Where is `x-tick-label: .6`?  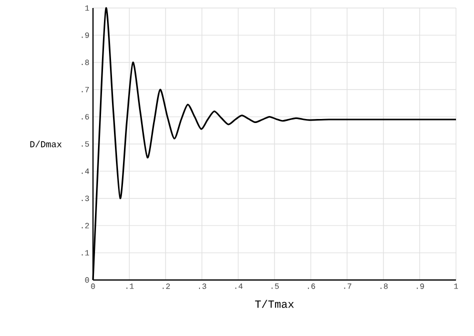 x-tick-label: .6 is located at coordinates (312, 286).